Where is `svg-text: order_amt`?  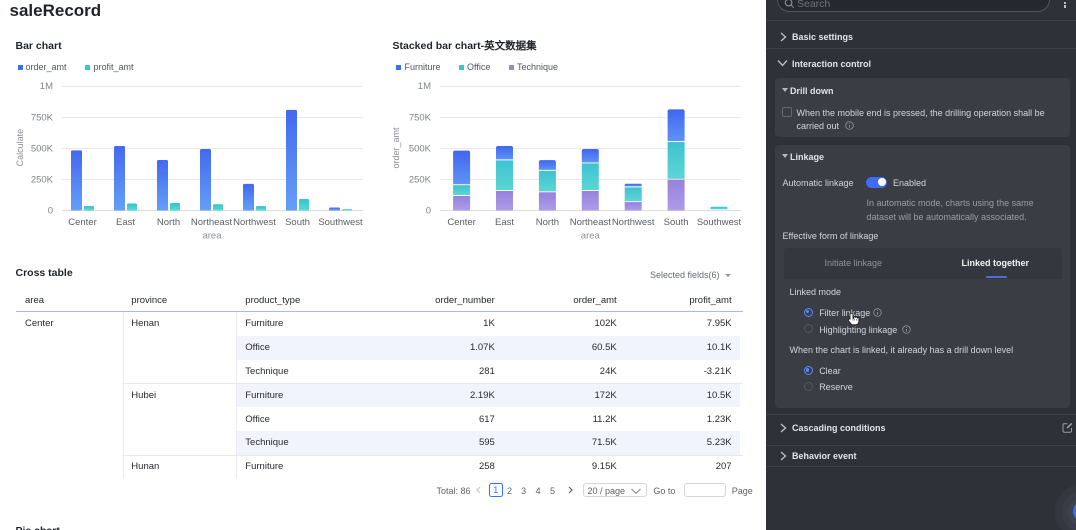 svg-text: order_amt is located at coordinates (396, 148).